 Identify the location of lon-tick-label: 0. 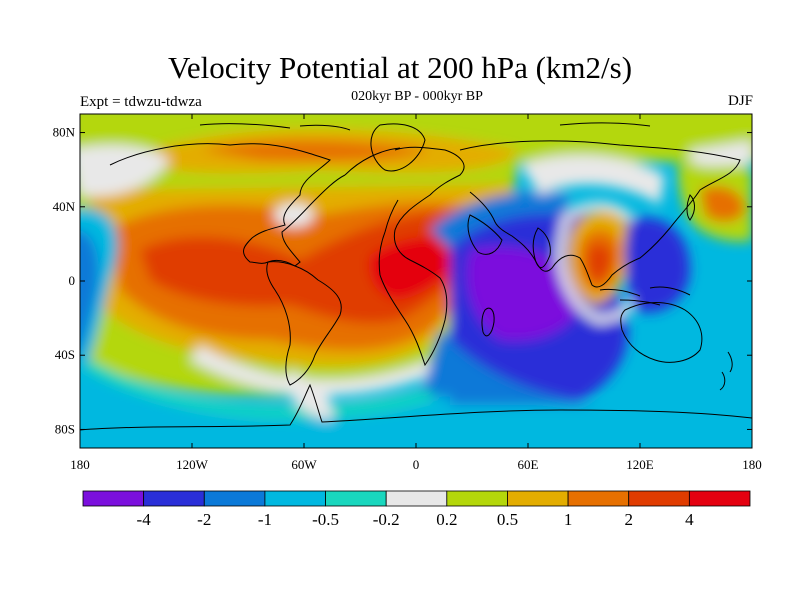
(416, 464).